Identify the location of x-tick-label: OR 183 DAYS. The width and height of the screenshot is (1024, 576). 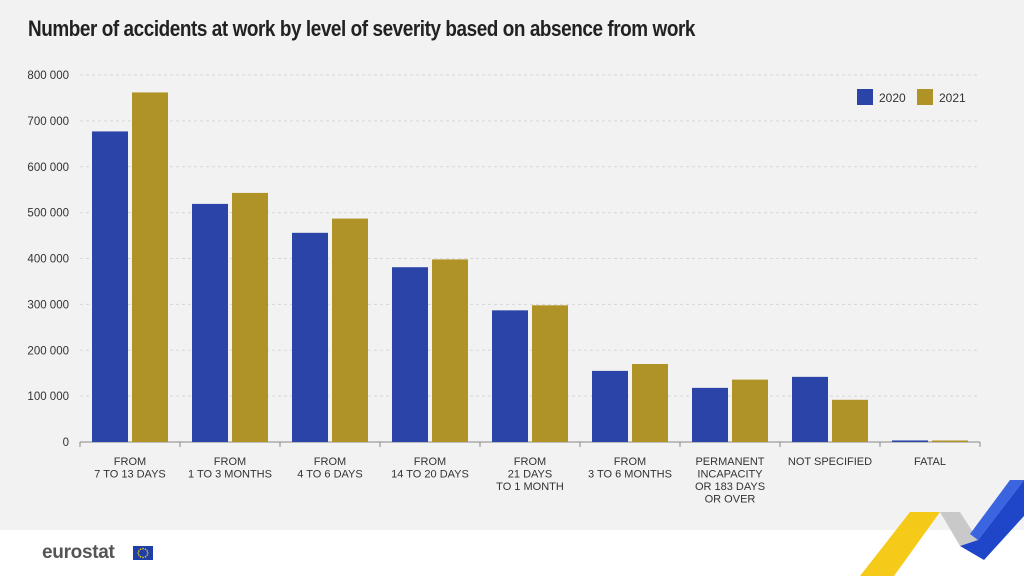
(730, 487).